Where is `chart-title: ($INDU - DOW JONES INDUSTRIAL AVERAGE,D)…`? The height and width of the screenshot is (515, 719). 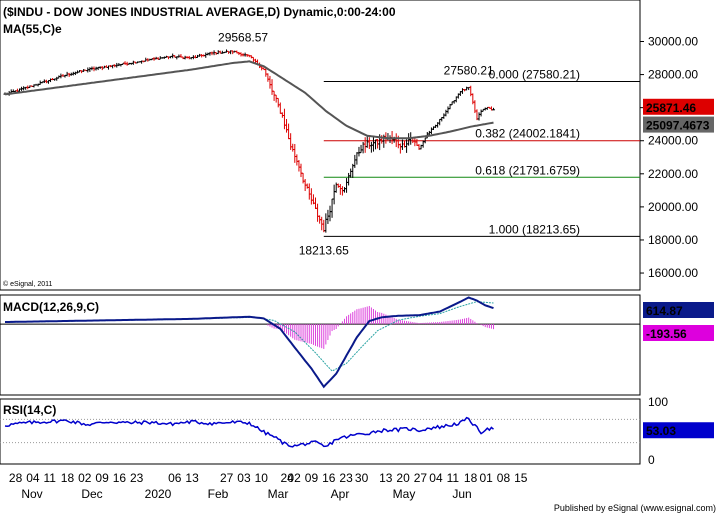
chart-title: ($INDU - DOW JONES INDUSTRIAL AVERAGE,D)… is located at coordinates (199, 12).